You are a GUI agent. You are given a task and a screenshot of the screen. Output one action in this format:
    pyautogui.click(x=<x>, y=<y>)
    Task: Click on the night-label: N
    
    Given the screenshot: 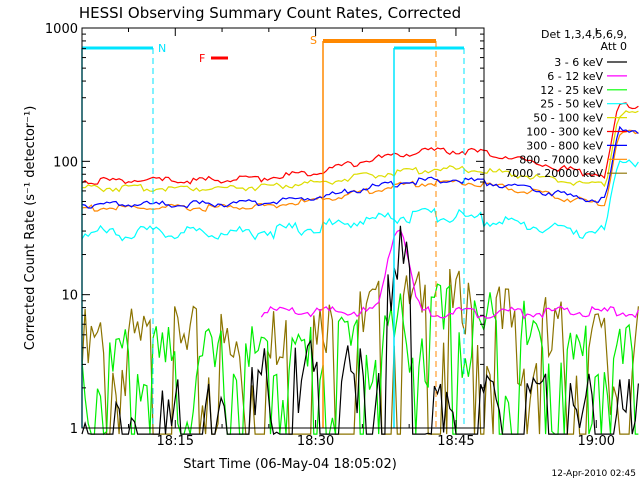 What is the action you would take?
    pyautogui.click(x=162, y=48)
    